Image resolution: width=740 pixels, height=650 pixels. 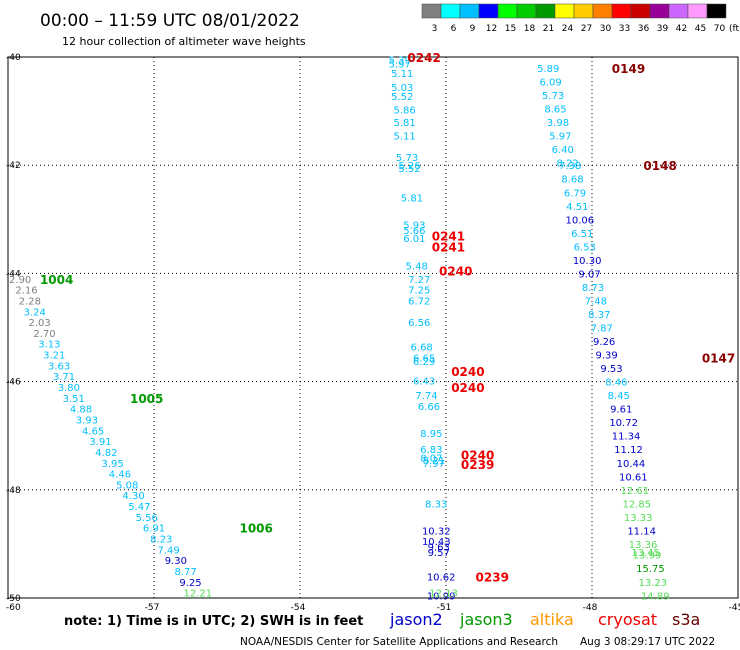 I want to click on wave-height-point: 7.49, so click(x=168, y=550).